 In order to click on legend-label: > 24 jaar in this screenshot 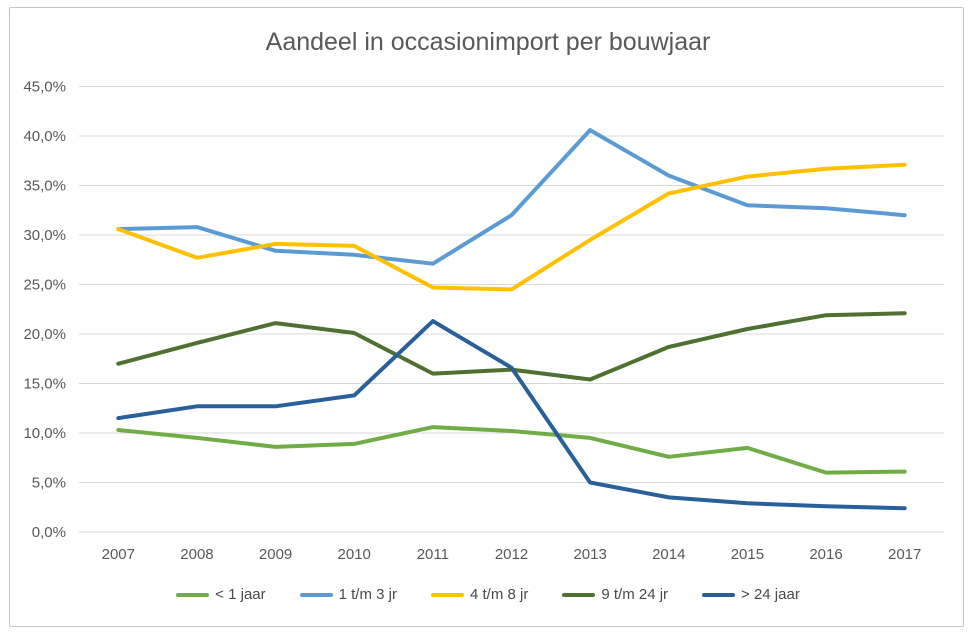, I will do `click(770, 594)`.